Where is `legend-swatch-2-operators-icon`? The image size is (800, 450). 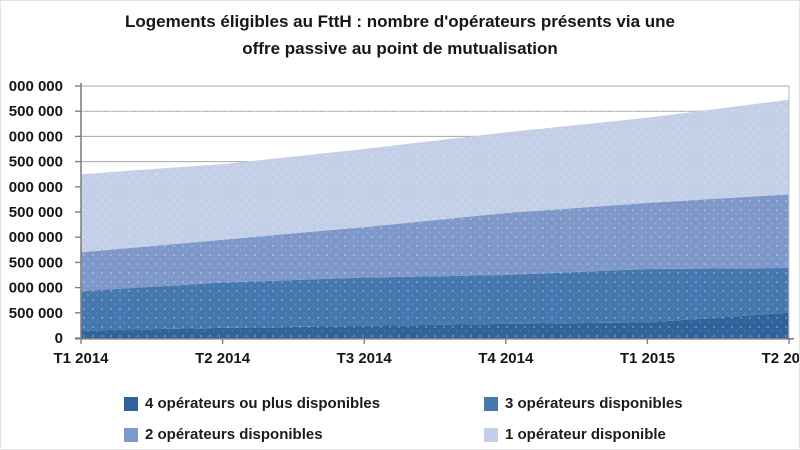
legend-swatch-2-operators-icon is located at coordinates (131, 434).